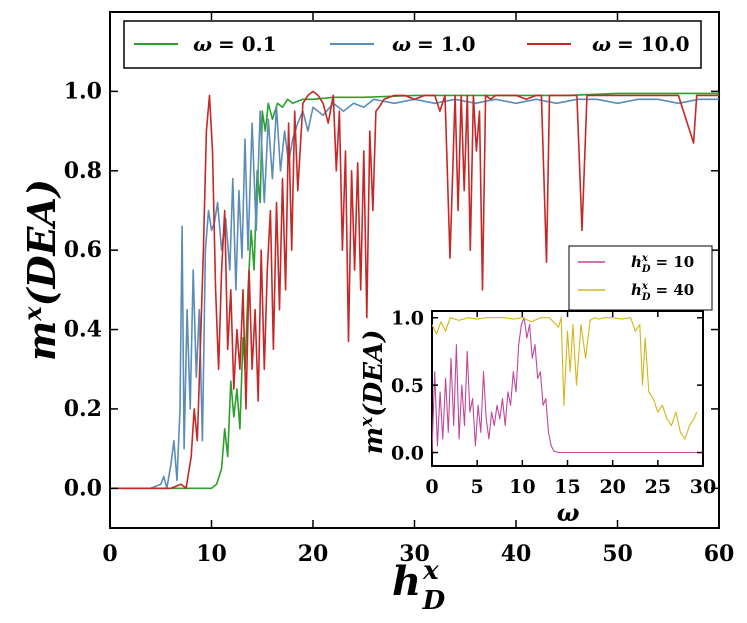 The width and height of the screenshot is (747, 623). I want to click on main-y-tick-label: 0.0, so click(83, 488).